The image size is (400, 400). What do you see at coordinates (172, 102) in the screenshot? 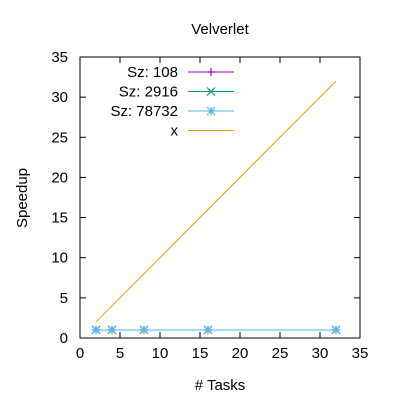
I see `legend: Sz: 108 Sz: 2916 Sz: 78732 x` at bounding box center [172, 102].